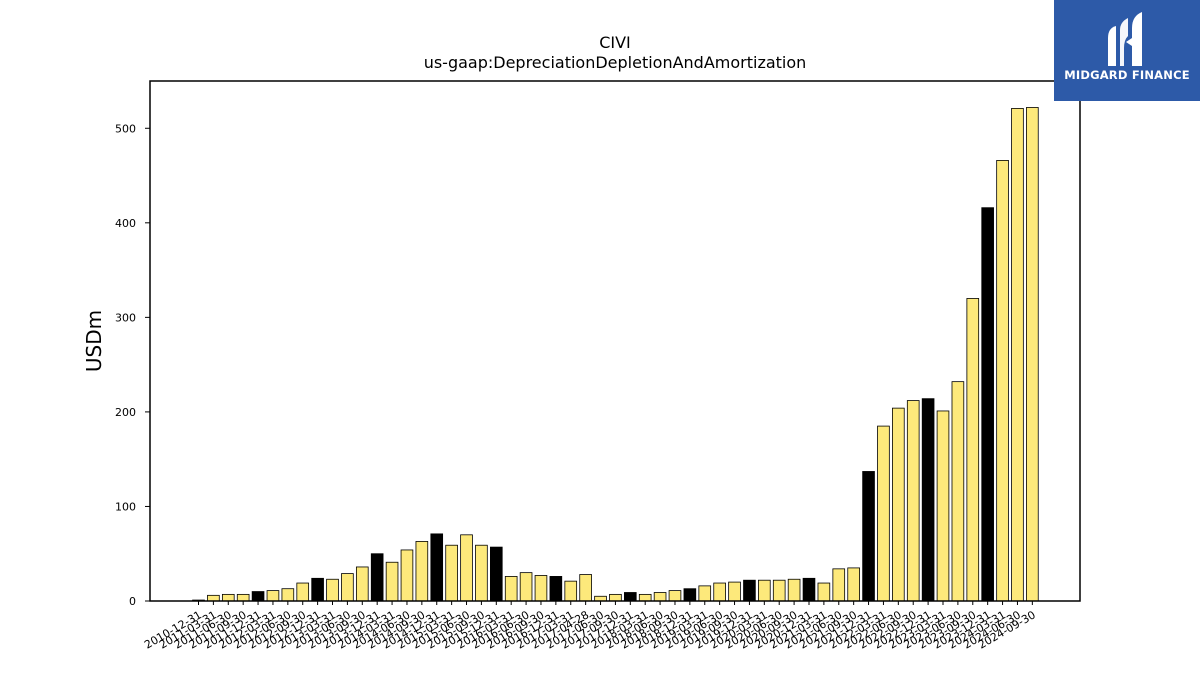 This screenshot has width=1200, height=675. Describe the element at coordinates (132, 601) in the screenshot. I see `y-tick-label: 0` at that location.